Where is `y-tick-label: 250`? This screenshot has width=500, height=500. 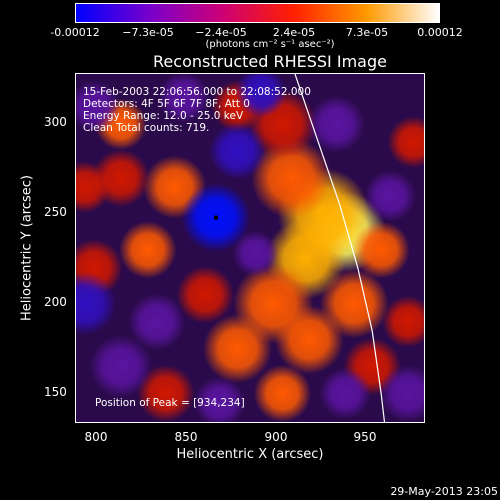
y-tick-label: 250 is located at coordinates (55, 212).